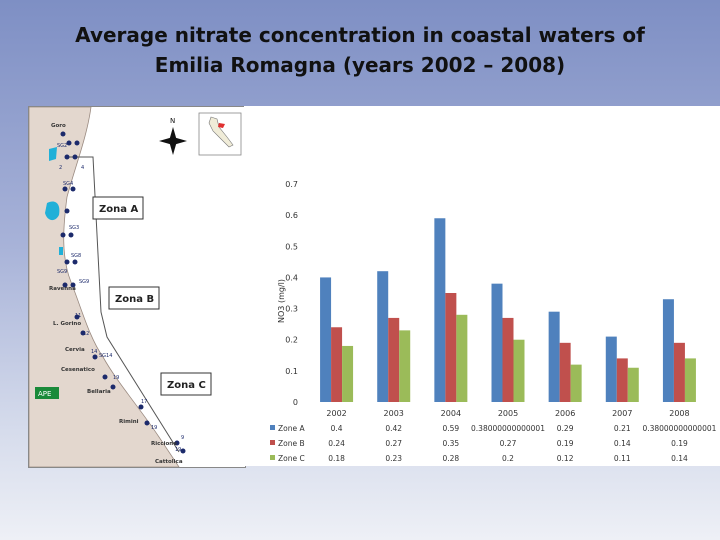 The height and width of the screenshot is (540, 720). What do you see at coordinates (169, 462) in the screenshot?
I see `place-name: Cattolica` at bounding box center [169, 462].